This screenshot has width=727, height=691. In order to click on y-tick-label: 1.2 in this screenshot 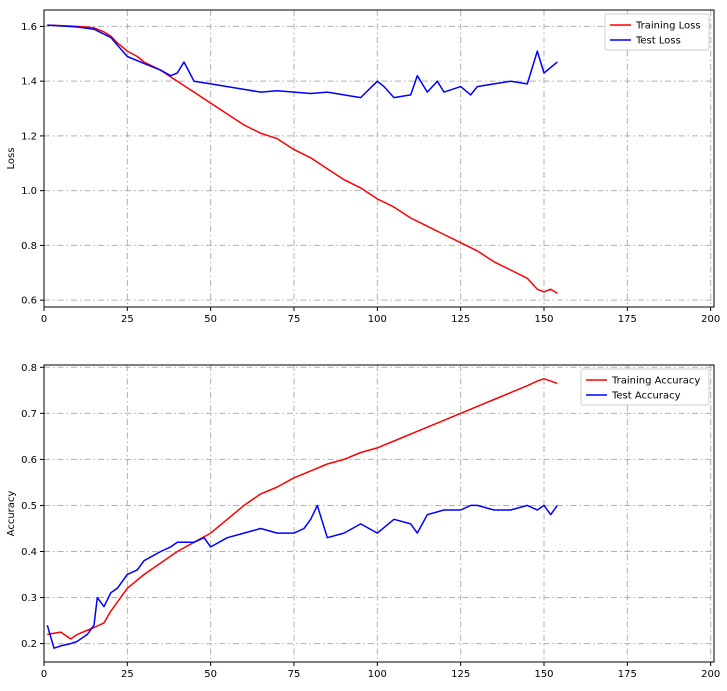, I will do `click(29, 136)`.